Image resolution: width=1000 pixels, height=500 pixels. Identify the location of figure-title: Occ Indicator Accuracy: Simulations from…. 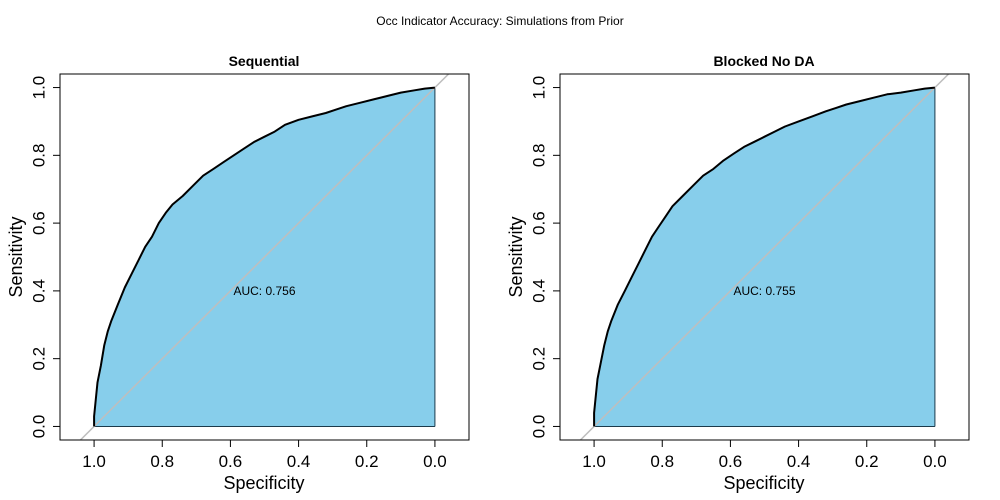
(499, 21).